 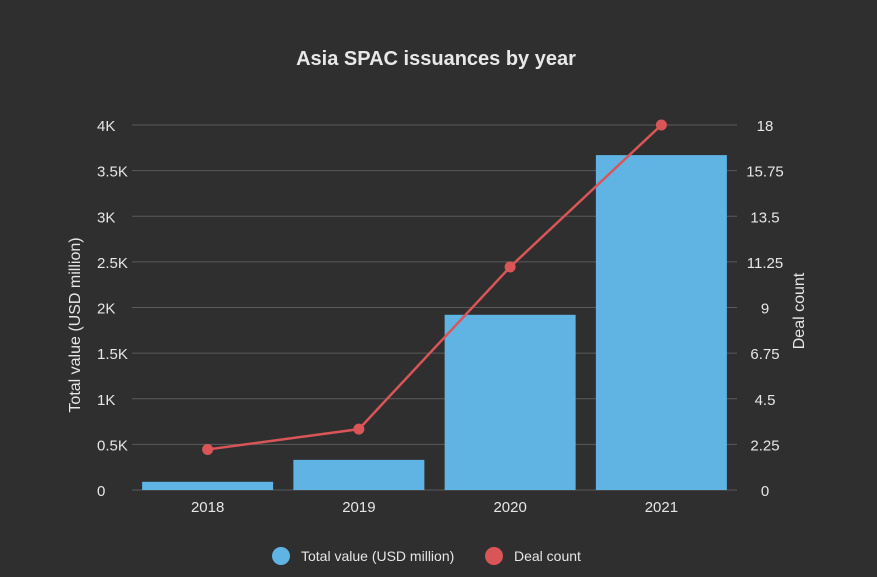 I want to click on legend-marker-deal-count, so click(x=494, y=556).